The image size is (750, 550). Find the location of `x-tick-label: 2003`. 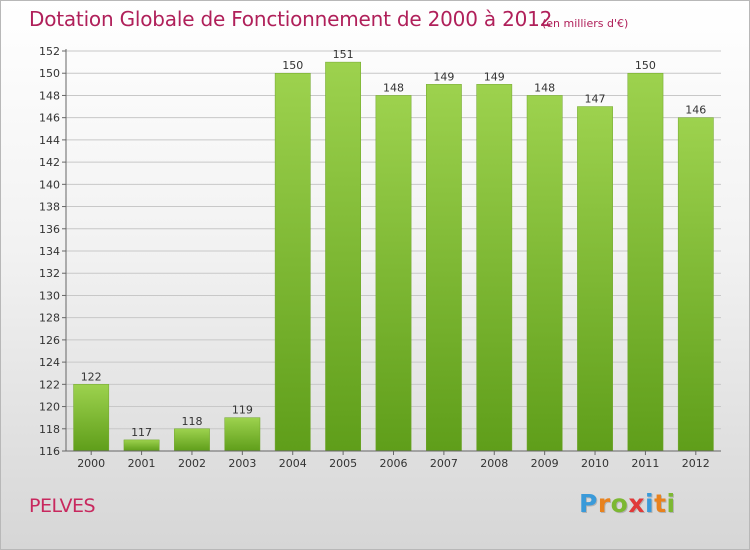

x-tick-label: 2003 is located at coordinates (242, 463).